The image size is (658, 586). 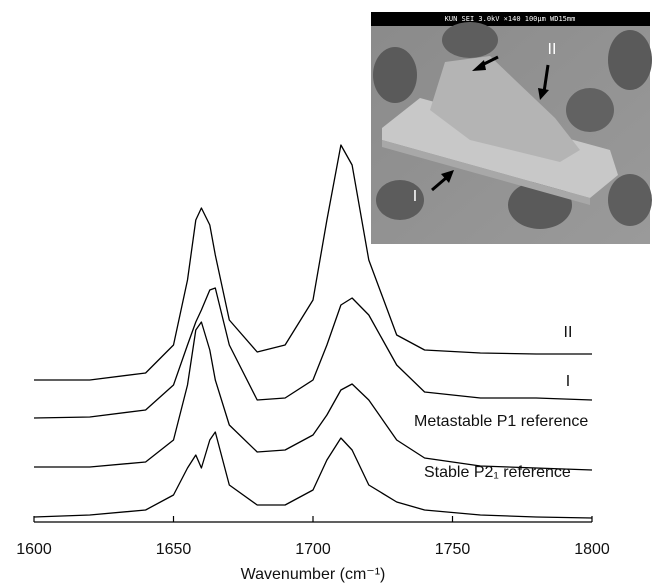 I want to click on x-tick-label: 1650, so click(x=174, y=549).